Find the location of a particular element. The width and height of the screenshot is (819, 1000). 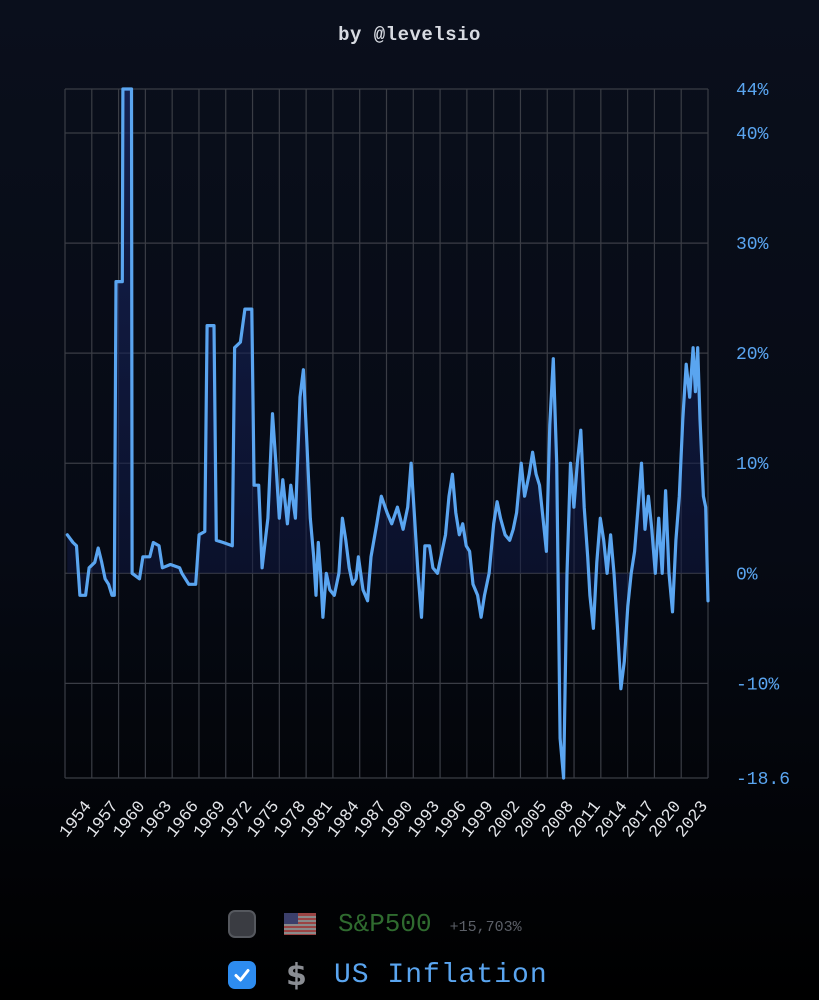

y-tick-label: 20% is located at coordinates (752, 355).